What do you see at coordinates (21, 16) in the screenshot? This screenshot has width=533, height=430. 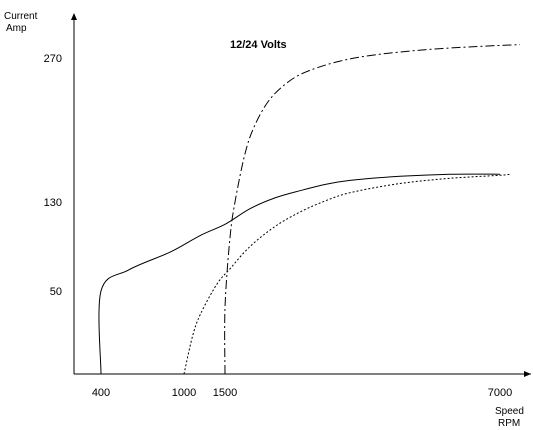 I see `y-axis-label-line-1: Current` at bounding box center [21, 16].